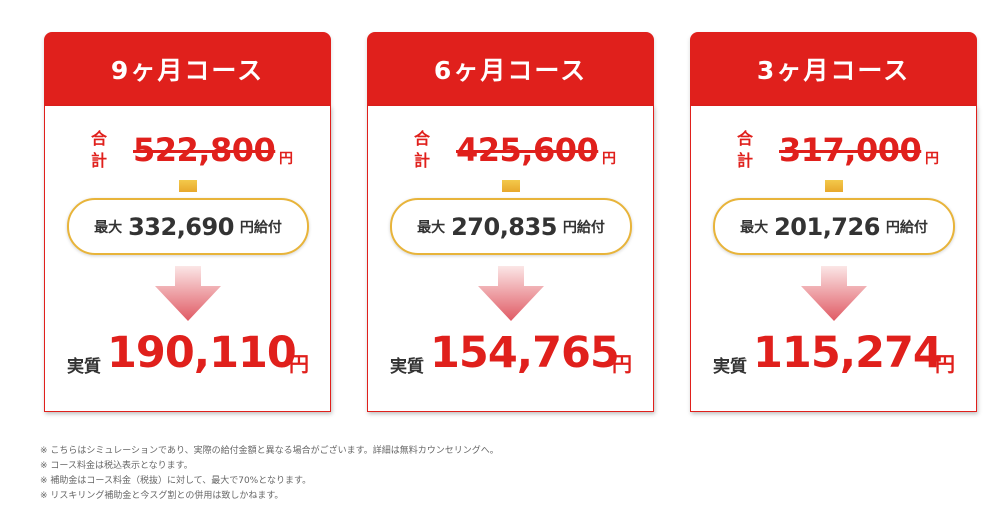 The image size is (1000, 523). What do you see at coordinates (176, 481) in the screenshot?
I see `footnote: ※ 補助金はコース料金（税抜）に対して、最大で70%となります。` at bounding box center [176, 481].